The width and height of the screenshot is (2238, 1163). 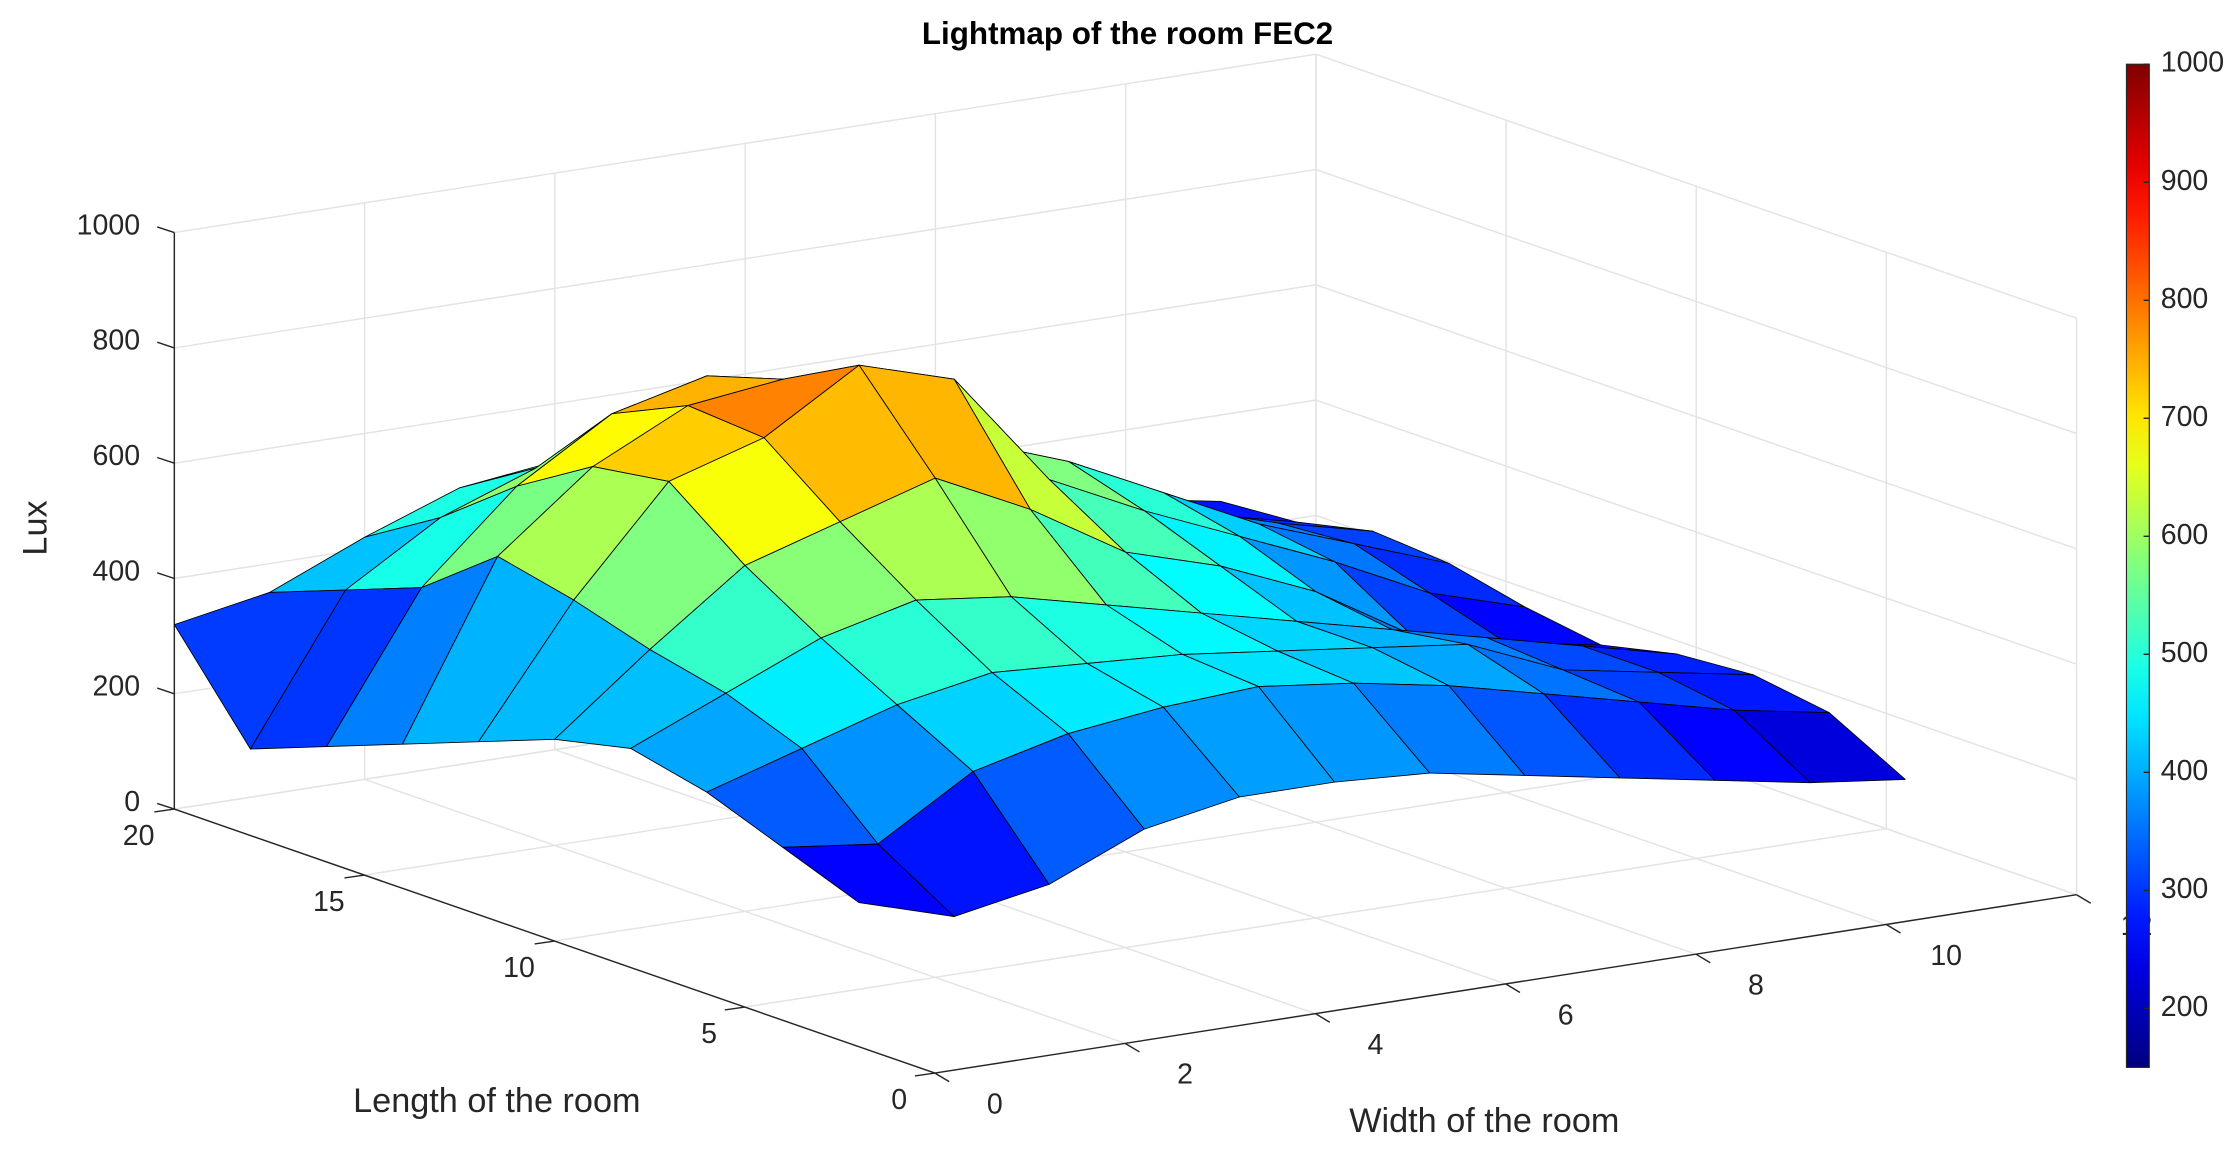 I want to click on colorbar-tick-label: 200, so click(x=2185, y=1007).